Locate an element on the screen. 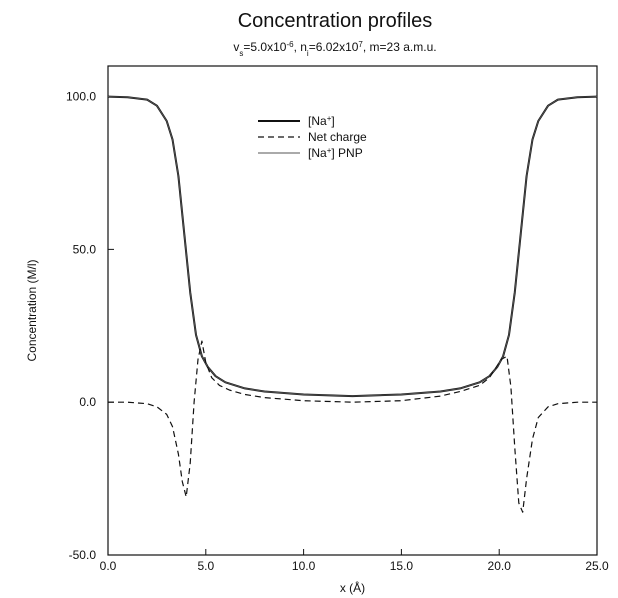 This screenshot has width=618, height=598. y-axis-label: Concentration (M/l) is located at coordinates (32, 310).